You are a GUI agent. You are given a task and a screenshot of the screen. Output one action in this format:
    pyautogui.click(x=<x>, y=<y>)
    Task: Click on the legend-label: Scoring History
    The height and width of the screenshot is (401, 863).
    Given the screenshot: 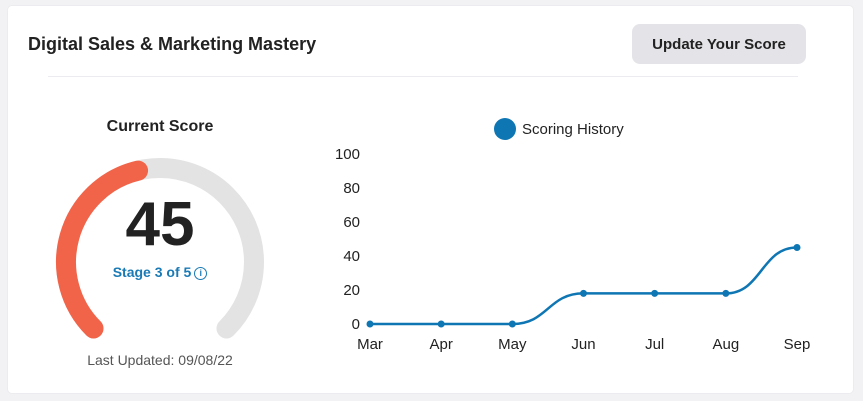 What is the action you would take?
    pyautogui.click(x=573, y=129)
    